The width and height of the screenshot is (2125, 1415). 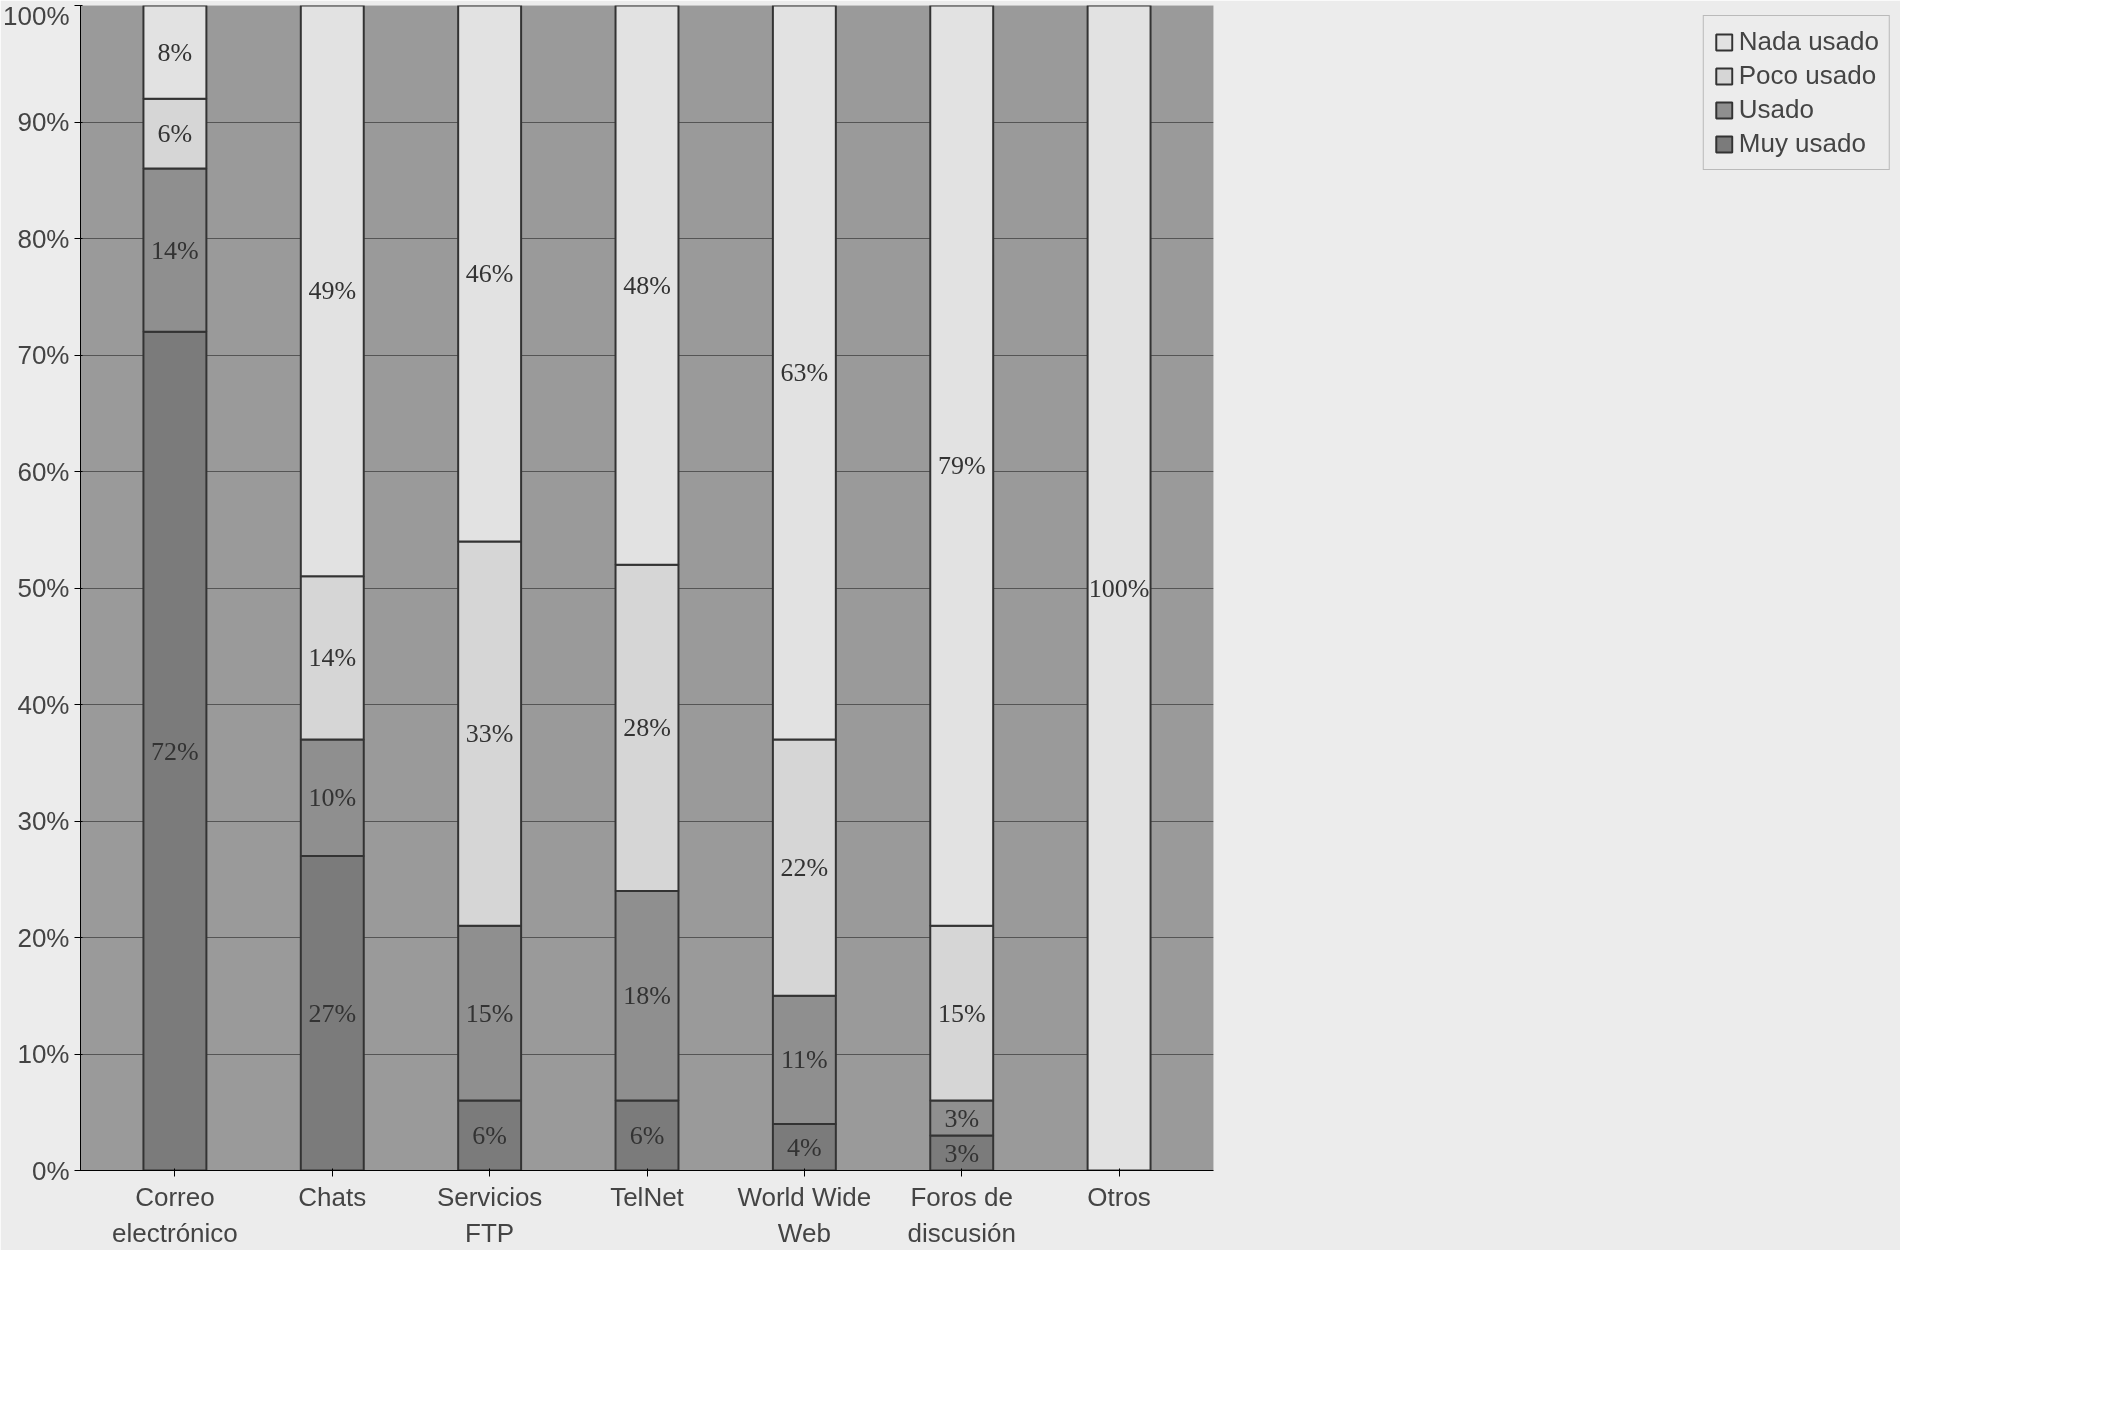 I want to click on y-tick-label: 30%, so click(x=43, y=821).